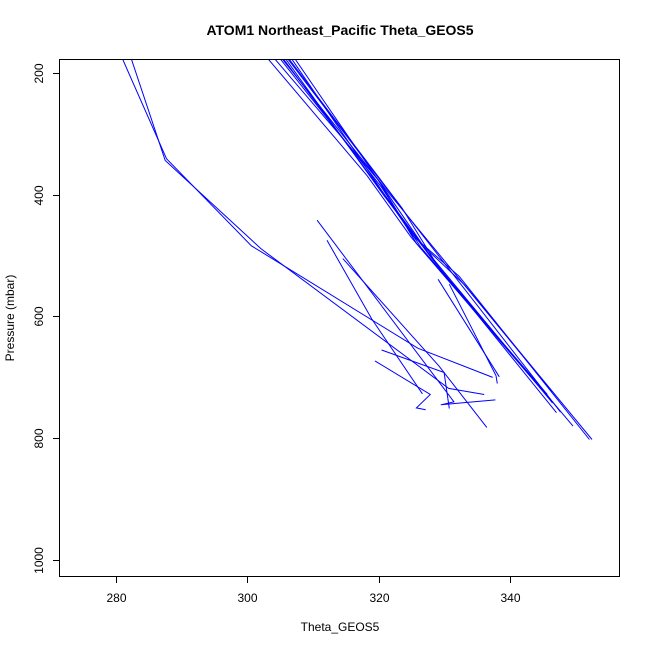  What do you see at coordinates (510, 598) in the screenshot?
I see `x-tick-label-3: 340` at bounding box center [510, 598].